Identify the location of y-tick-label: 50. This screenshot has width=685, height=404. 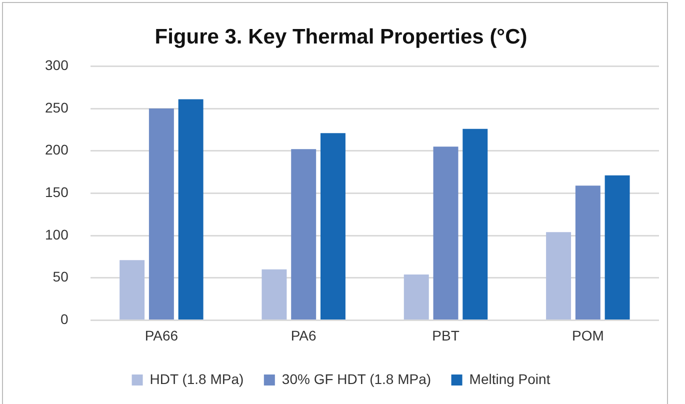
(60, 276).